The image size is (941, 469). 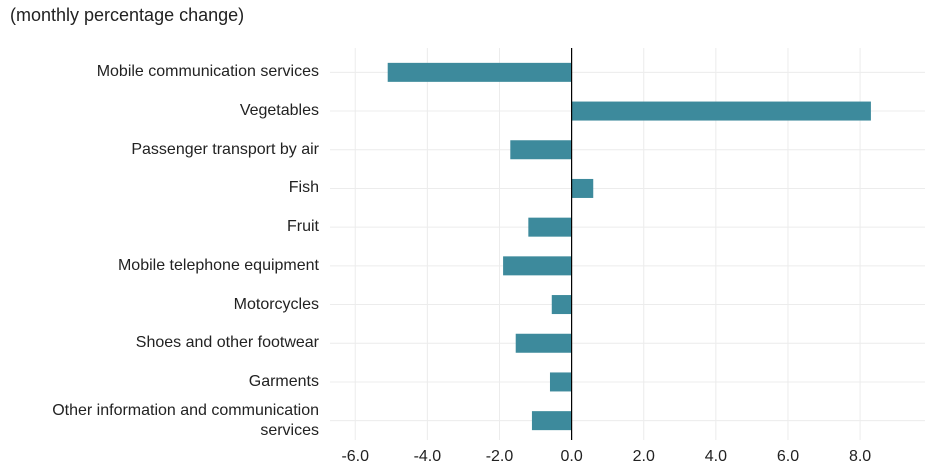 I want to click on x-tick-label: -6.0, so click(x=355, y=456).